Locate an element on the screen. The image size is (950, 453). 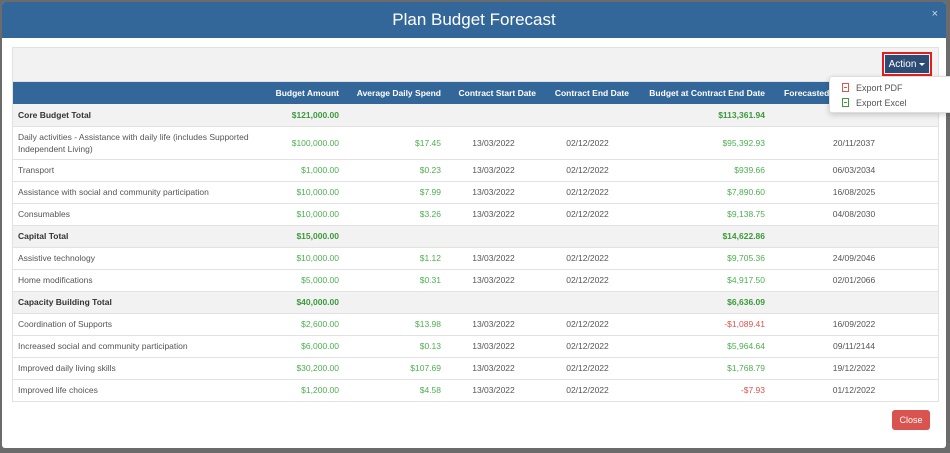
action-button: Action is located at coordinates (907, 64).